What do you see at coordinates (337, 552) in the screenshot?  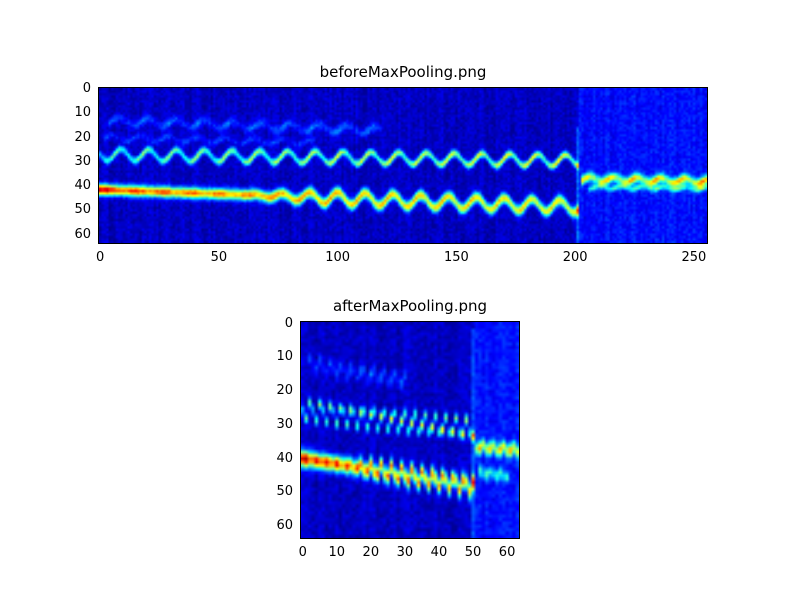 I see `x-tick-label: 10` at bounding box center [337, 552].